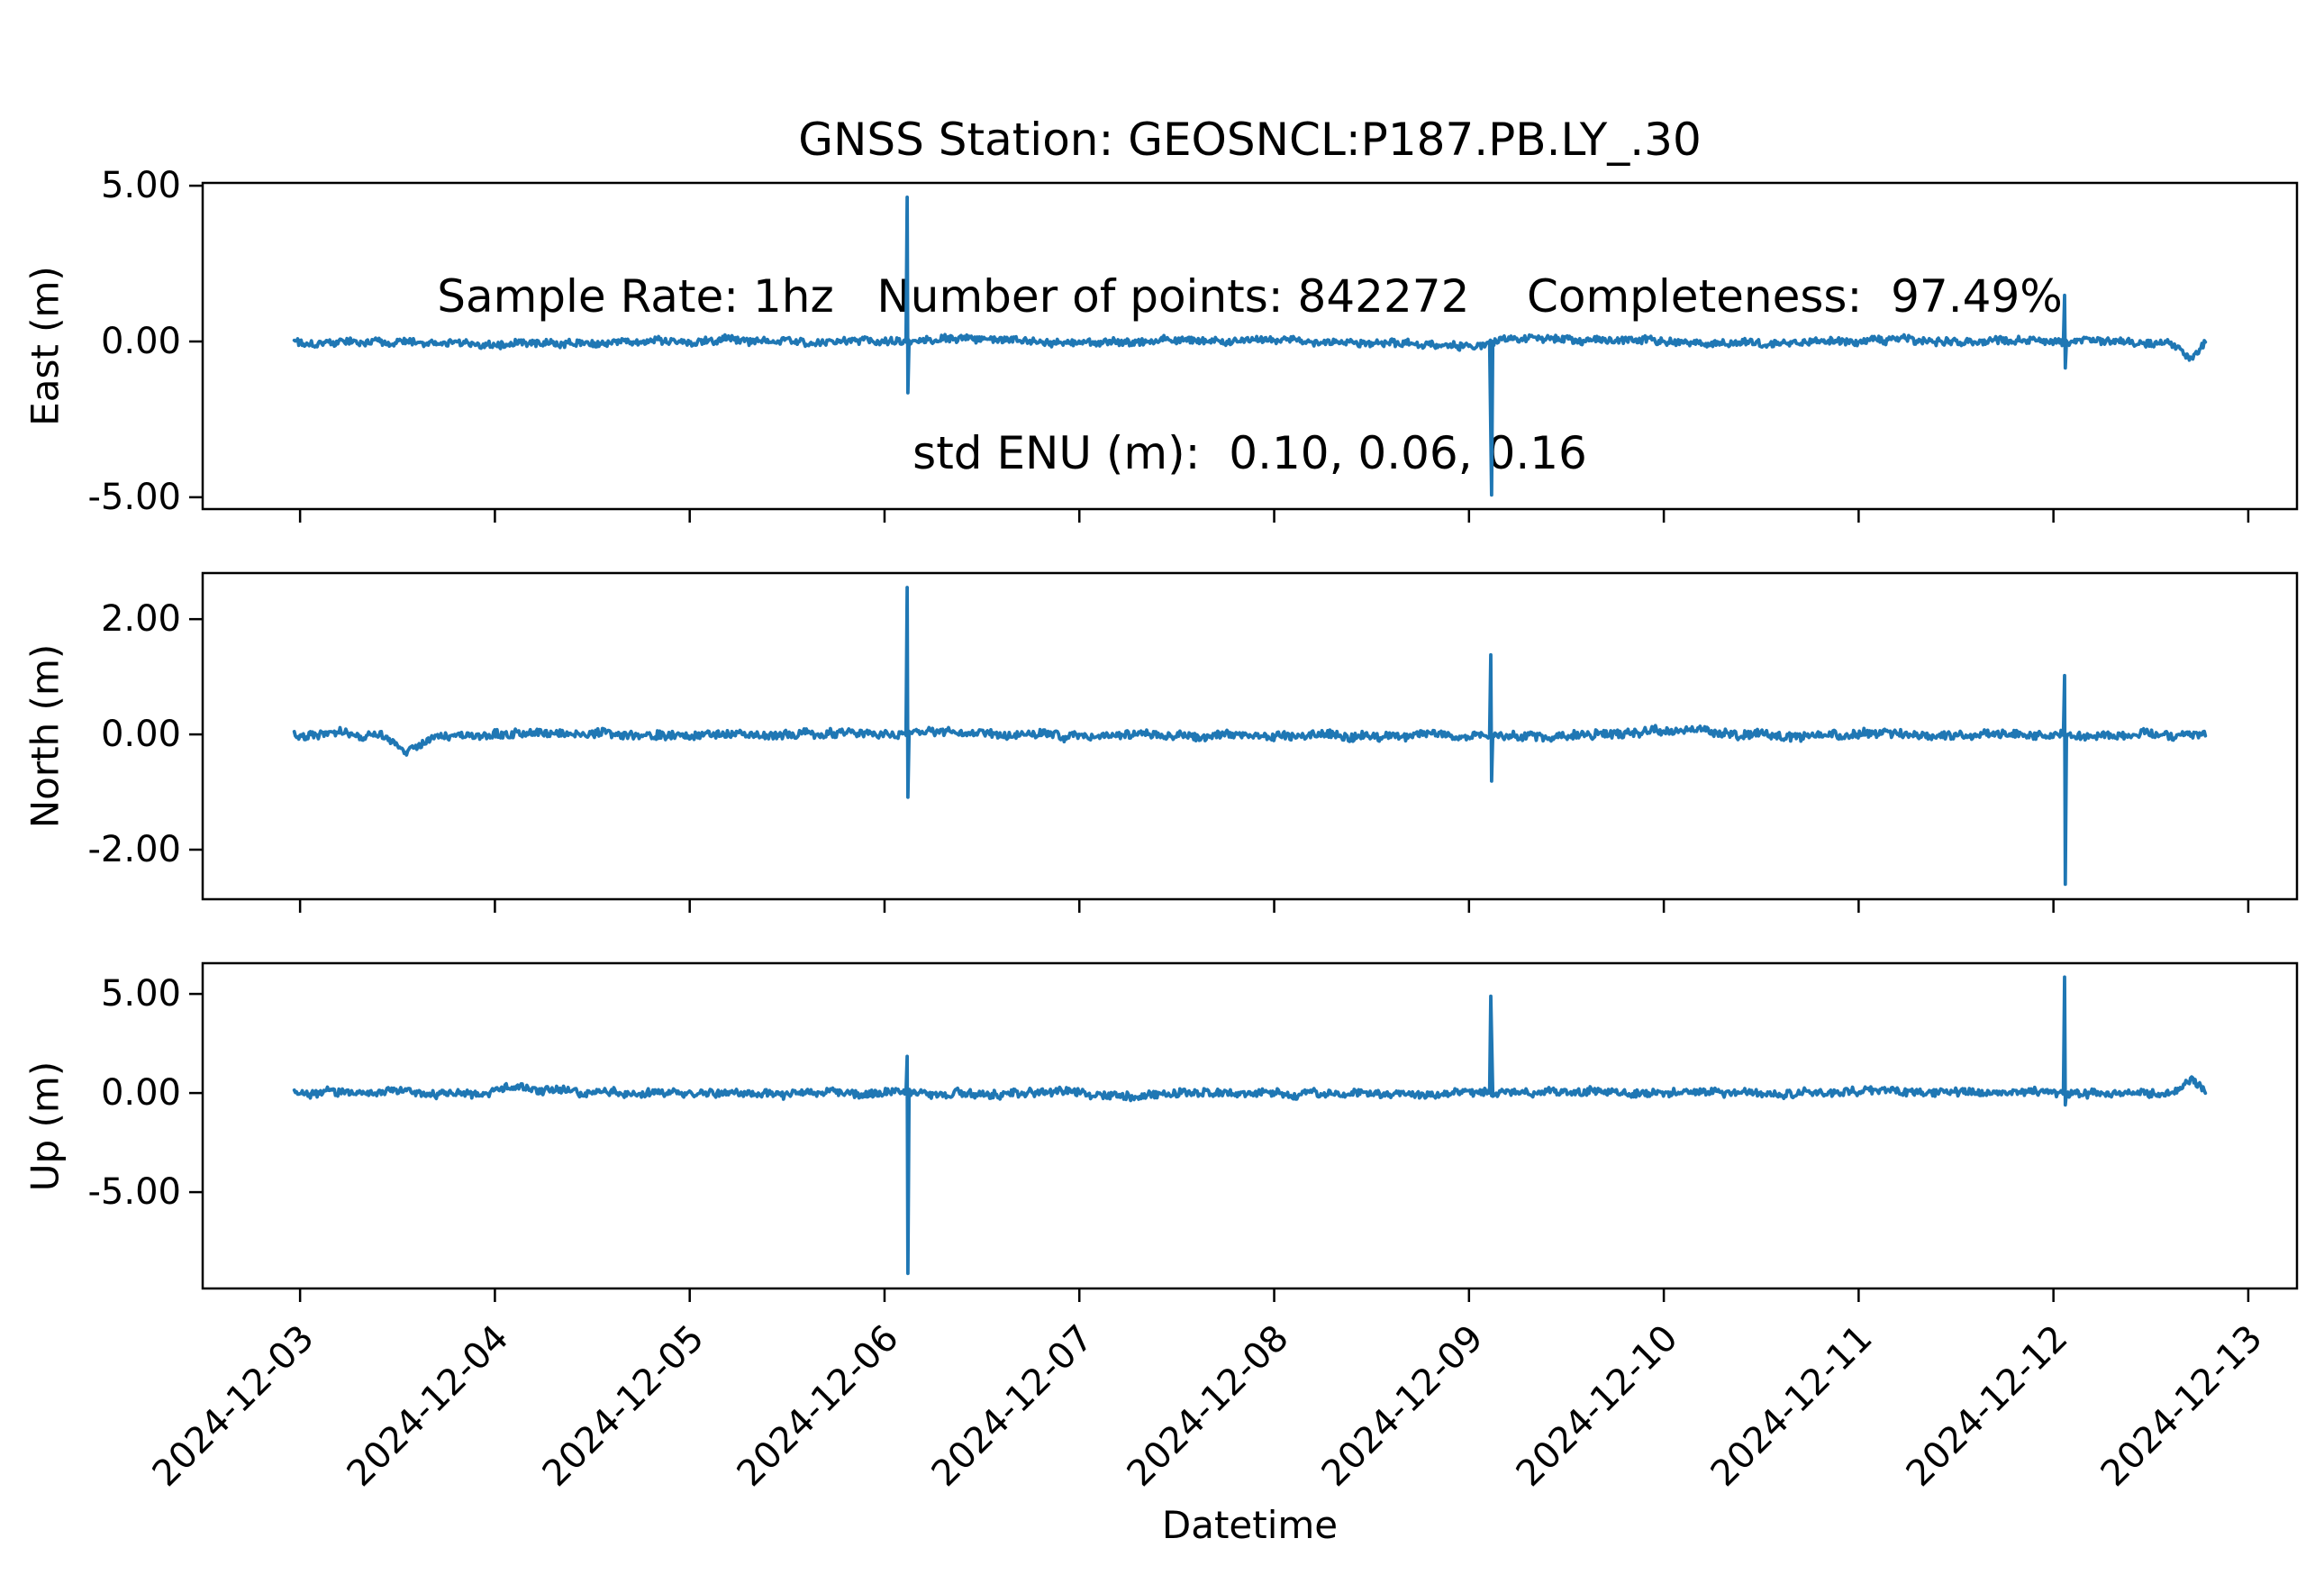 This screenshot has height=1575, width=2324. I want to click on y-tick-label-east: -5.00, so click(134, 497).